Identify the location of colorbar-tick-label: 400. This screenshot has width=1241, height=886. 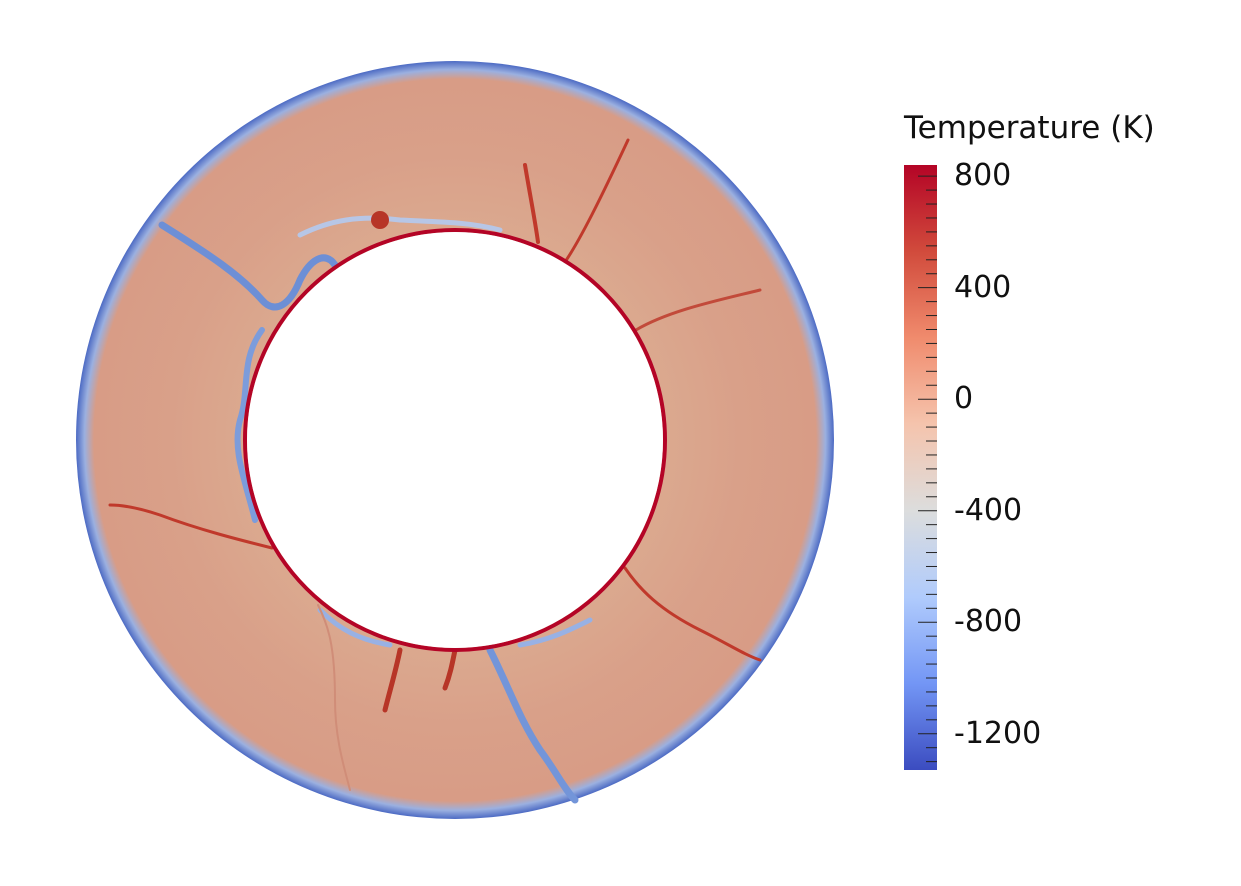
(983, 287).